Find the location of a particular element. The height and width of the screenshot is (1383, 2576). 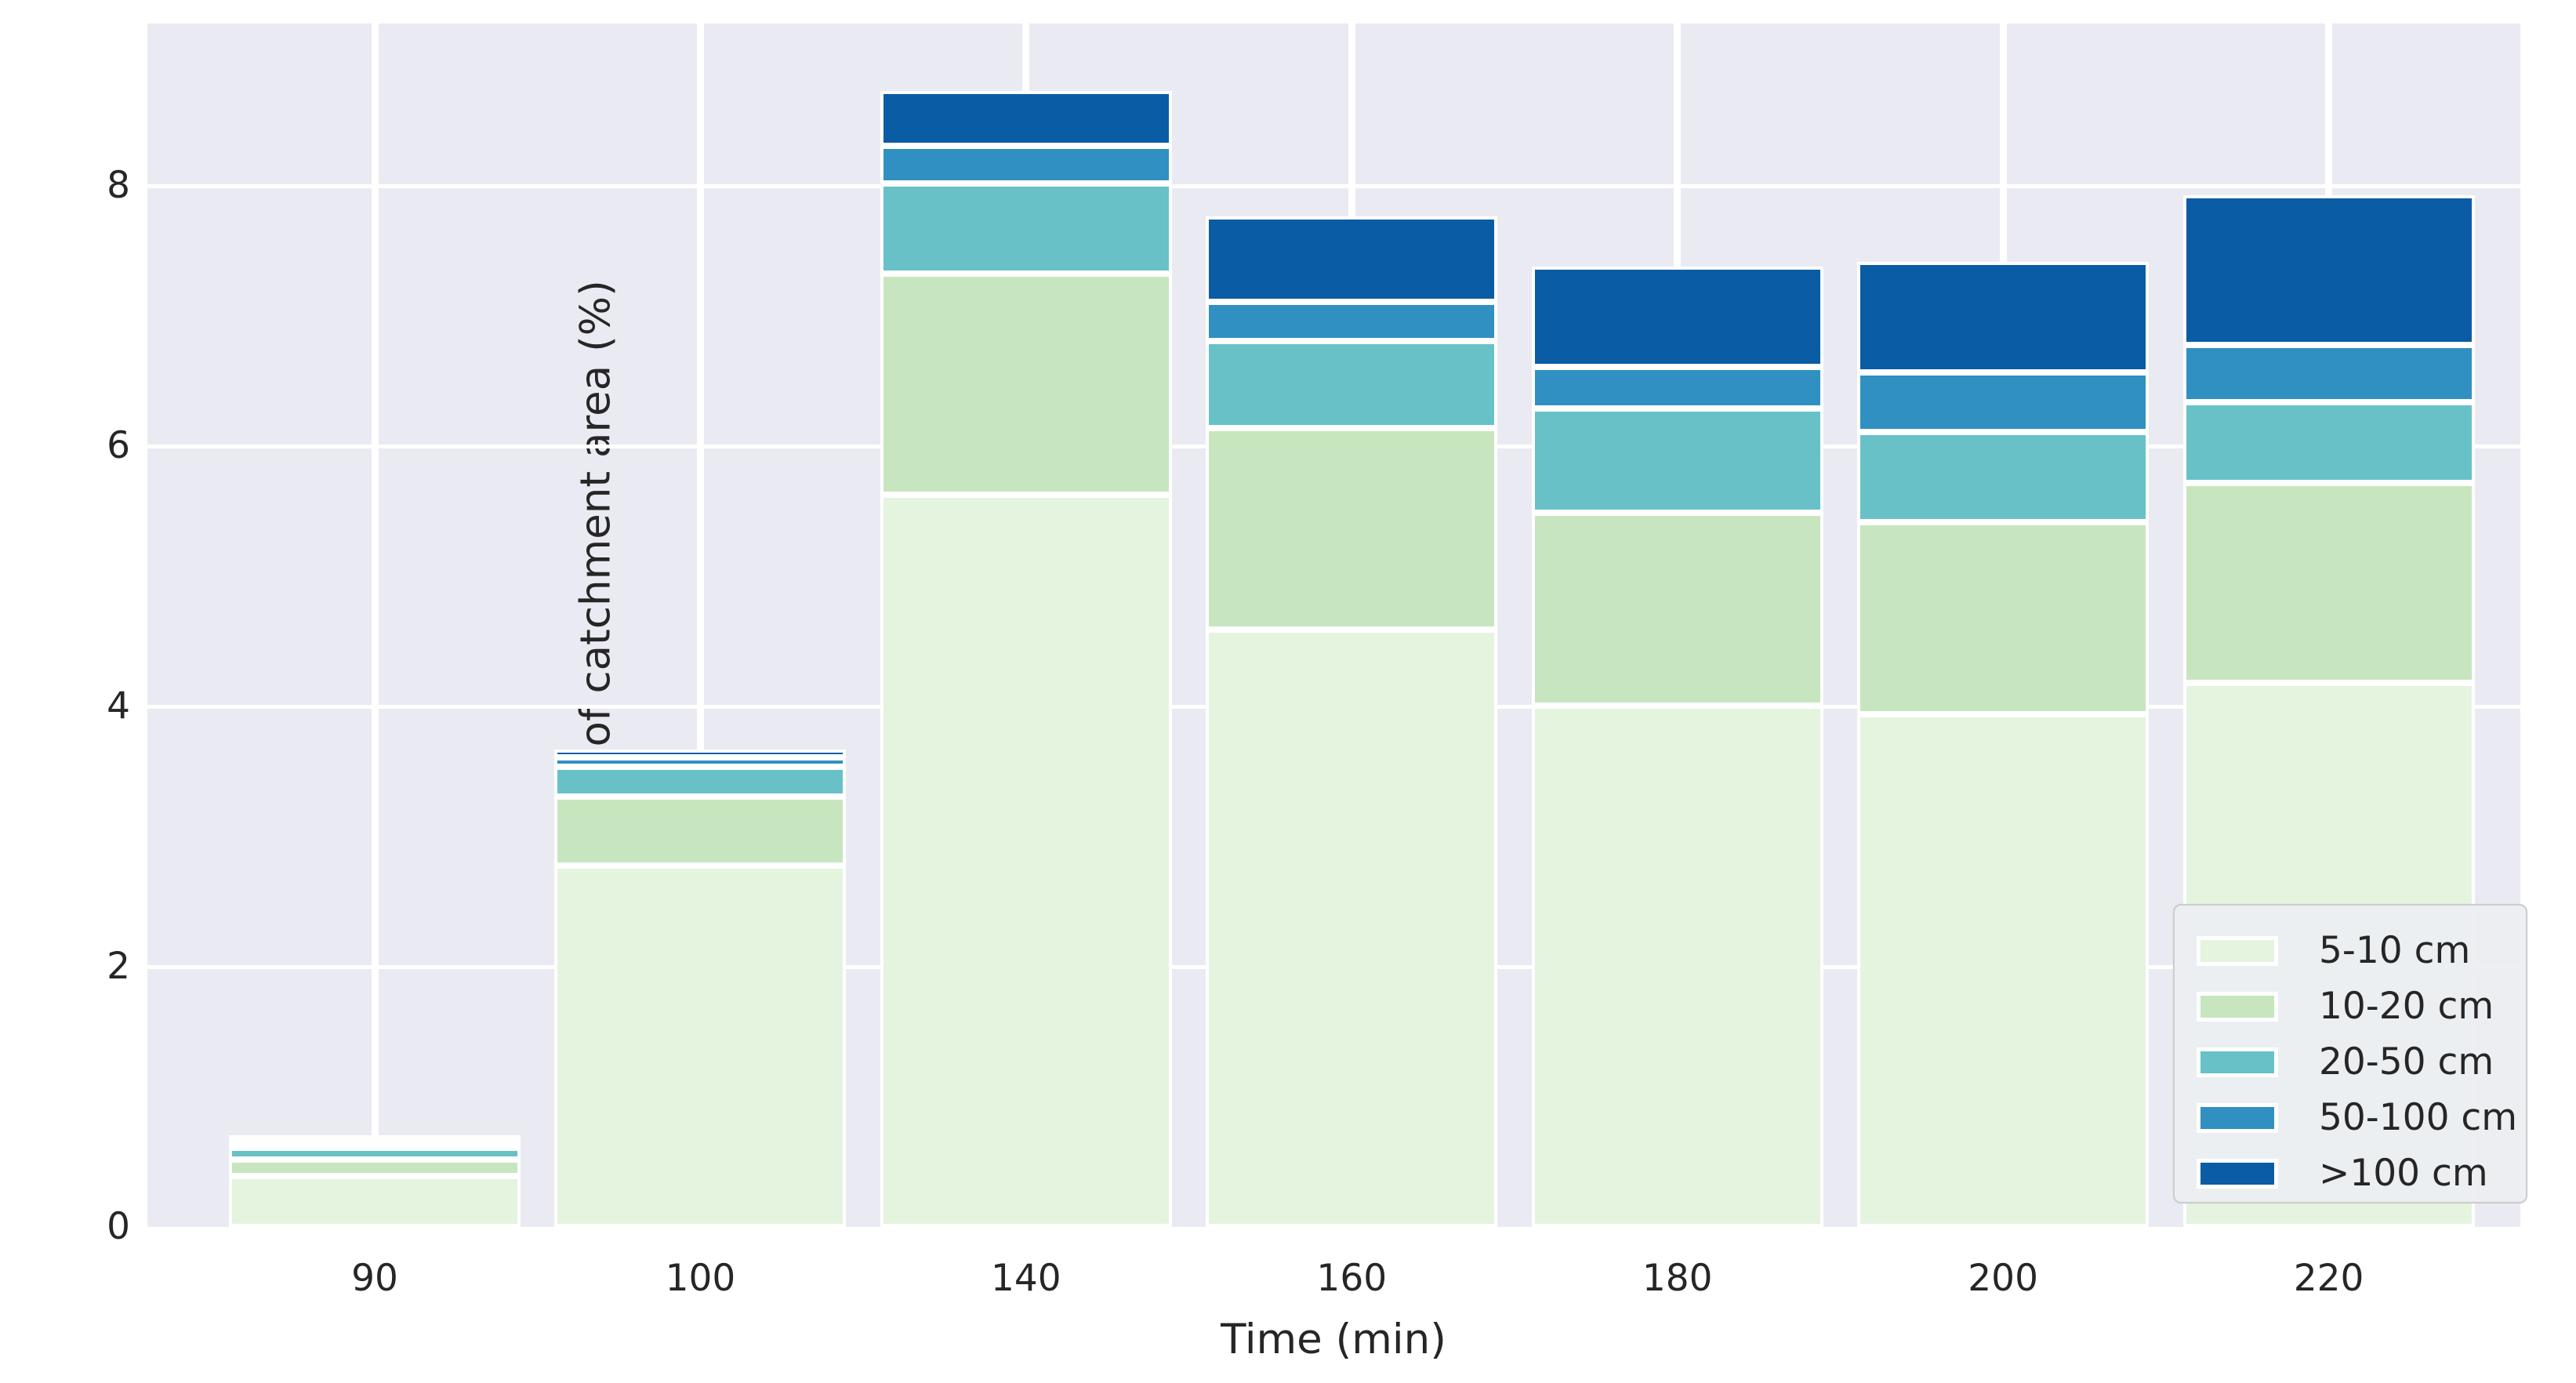

bar-100-segment-50-100-cm is located at coordinates (701, 762).